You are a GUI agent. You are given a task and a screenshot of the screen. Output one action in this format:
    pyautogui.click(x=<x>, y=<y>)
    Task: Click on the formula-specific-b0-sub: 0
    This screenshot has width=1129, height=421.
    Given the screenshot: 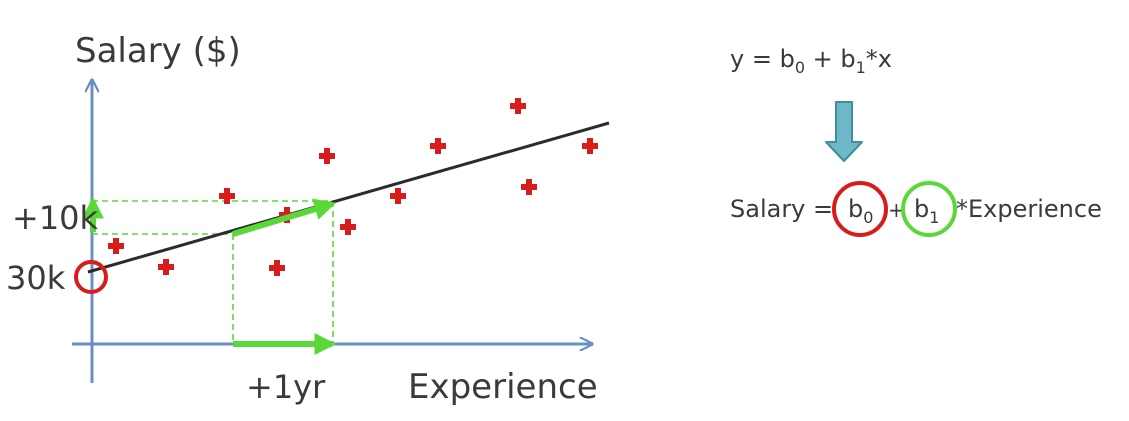 What is the action you would take?
    pyautogui.click(x=868, y=217)
    